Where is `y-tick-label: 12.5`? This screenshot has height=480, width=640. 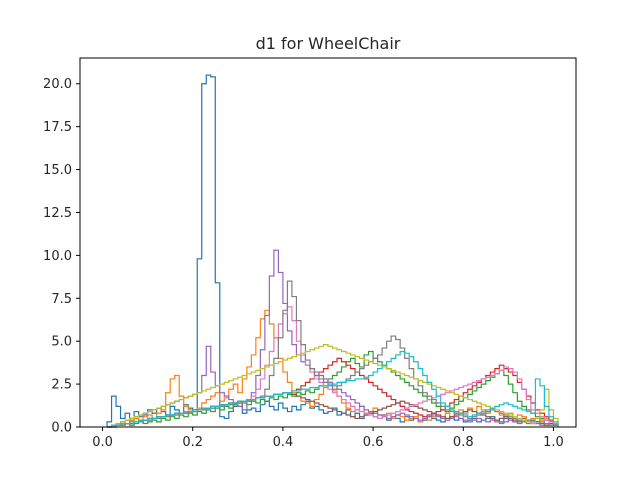 y-tick-label: 12.5 is located at coordinates (57, 213).